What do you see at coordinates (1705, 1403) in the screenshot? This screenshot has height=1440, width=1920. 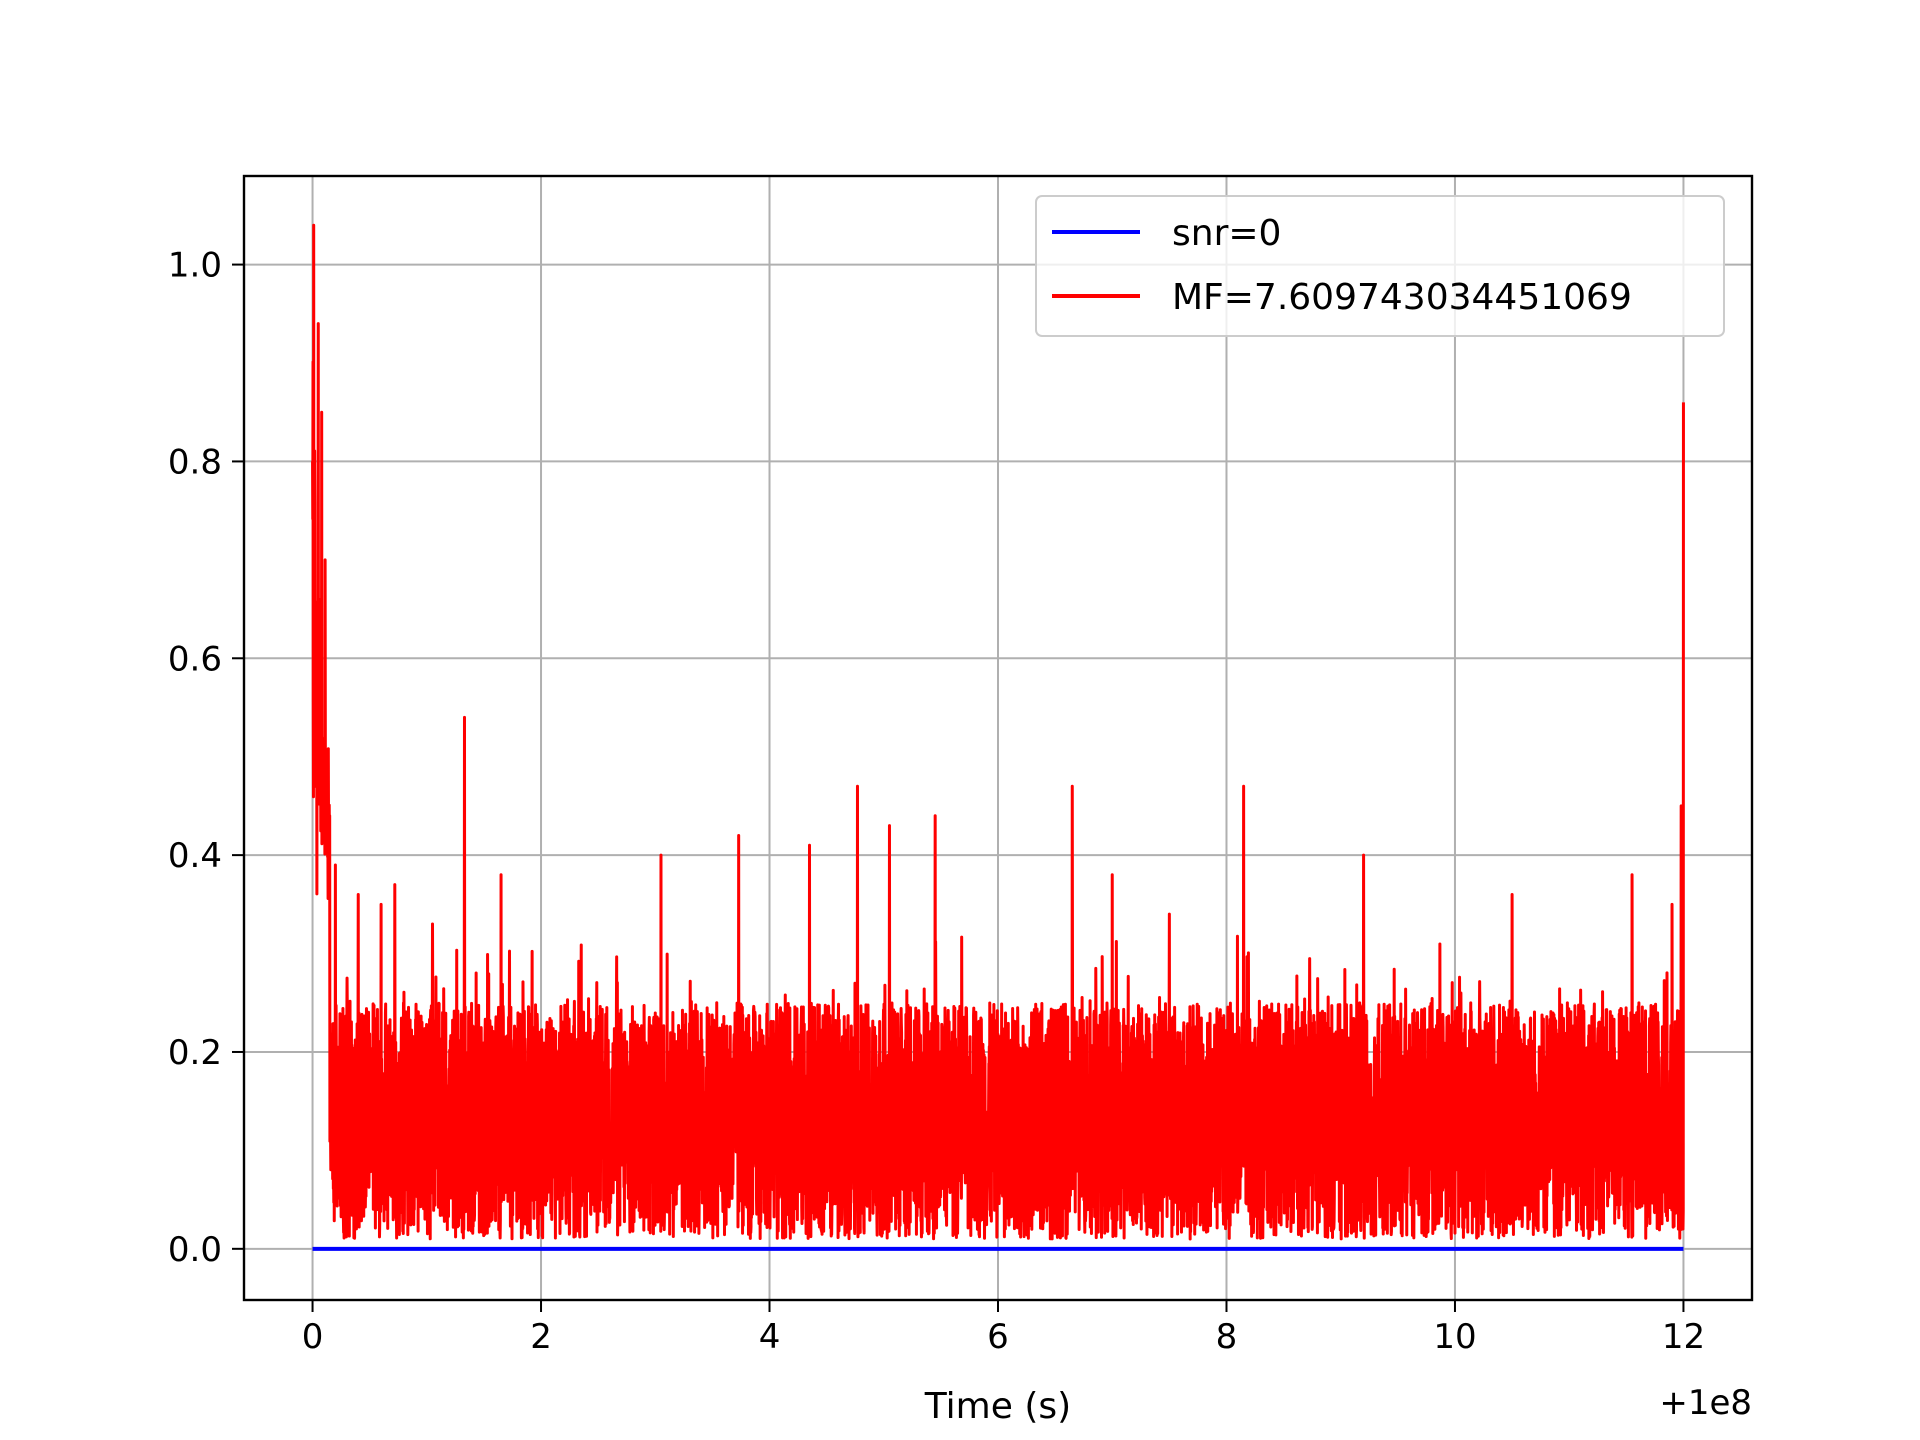 I see `x-offset-label: +1e8` at bounding box center [1705, 1403].